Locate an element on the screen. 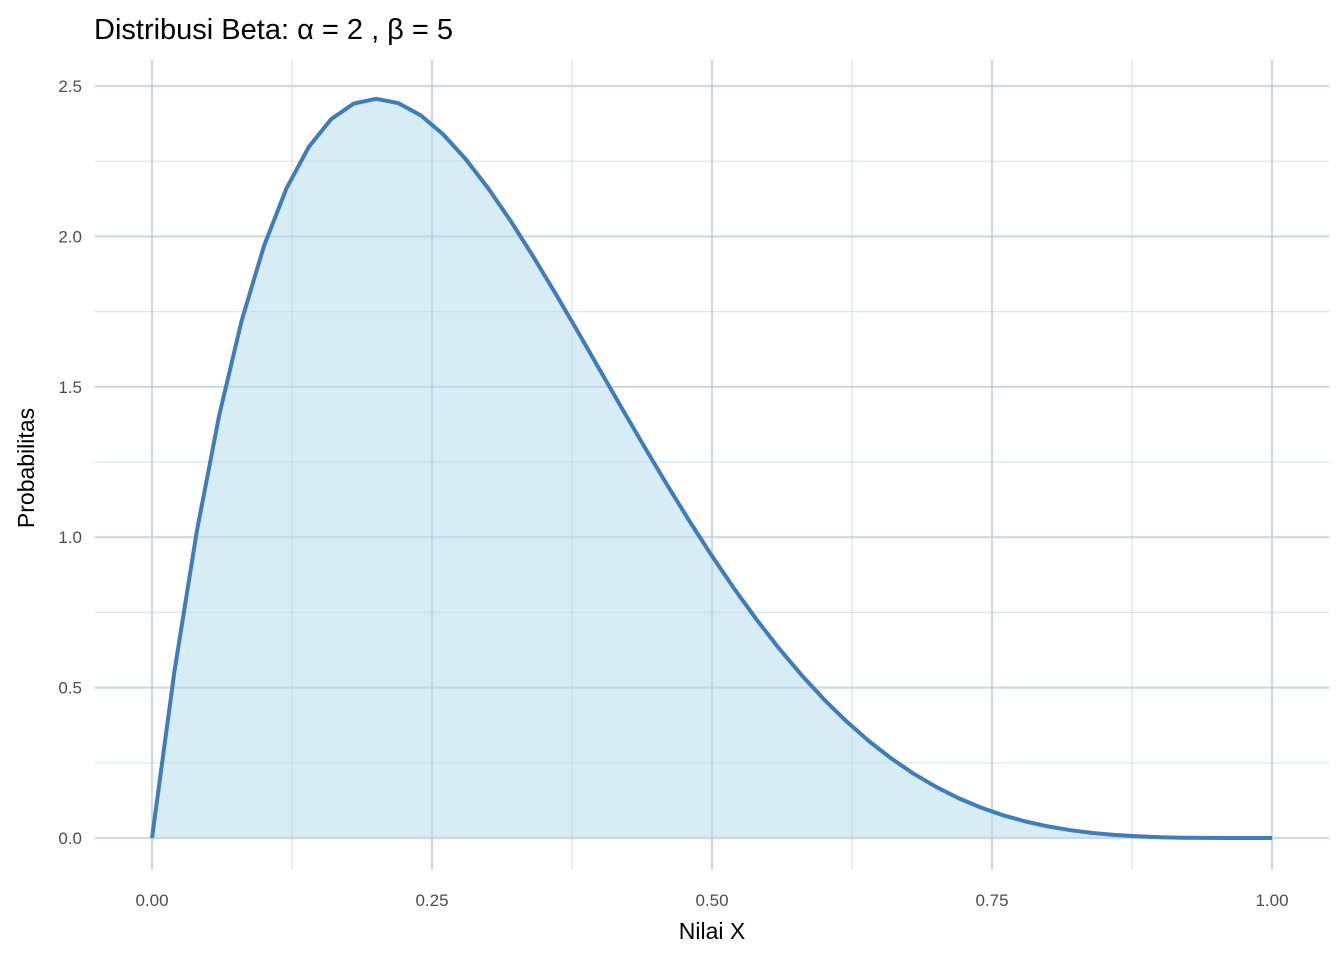 The image size is (1344, 960). x-tick-labels: 0.00 0.25 0.50 0.75 1.00 is located at coordinates (711, 900).